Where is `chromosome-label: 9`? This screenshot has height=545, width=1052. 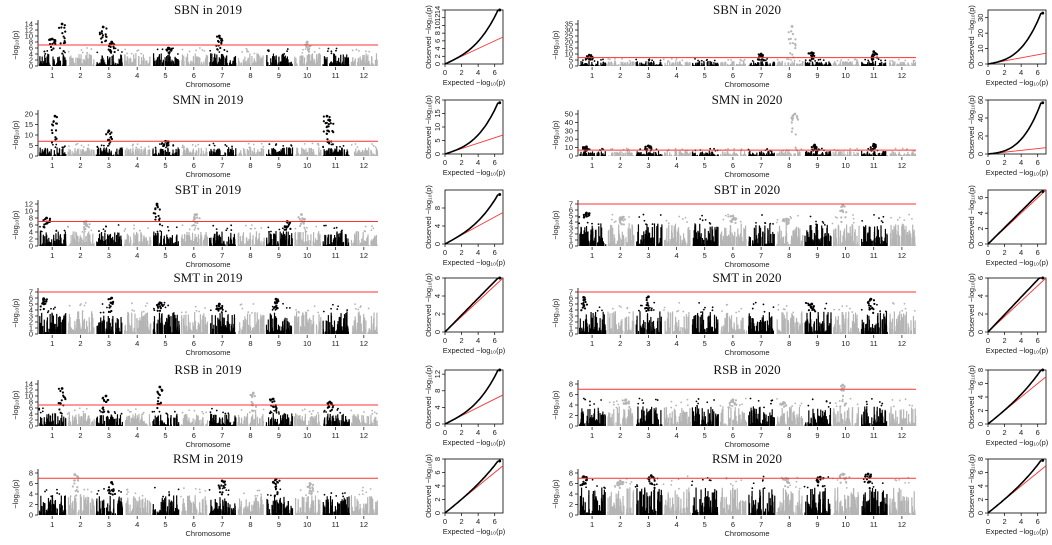
chromosome-label: 9 is located at coordinates (279, 165).